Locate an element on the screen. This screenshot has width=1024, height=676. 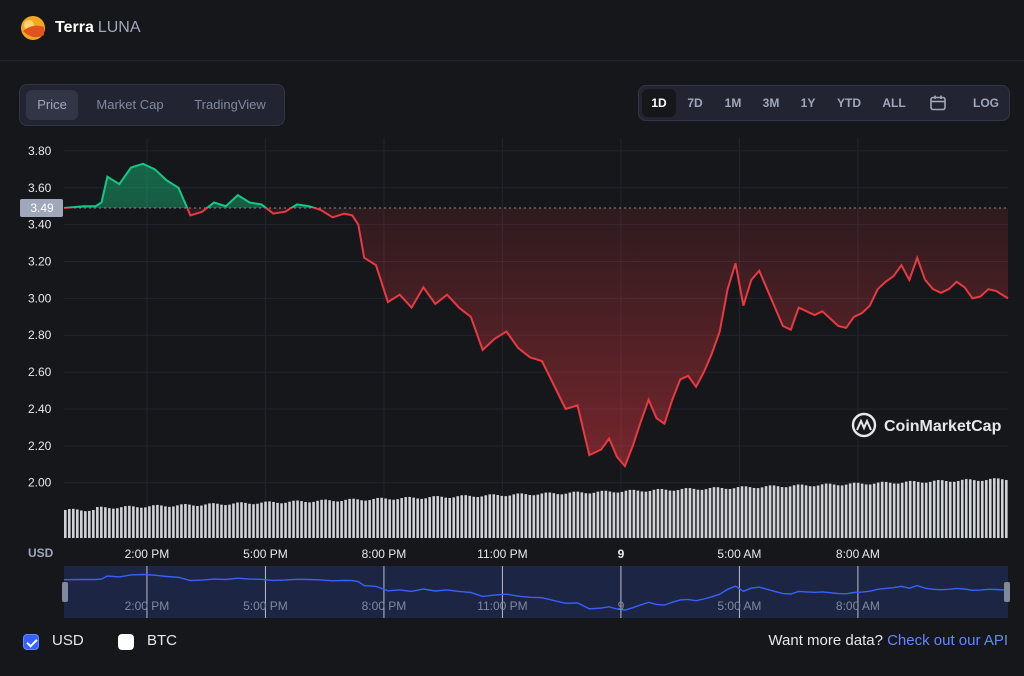
x-tick-label: 8:00 AM is located at coordinates (858, 554).